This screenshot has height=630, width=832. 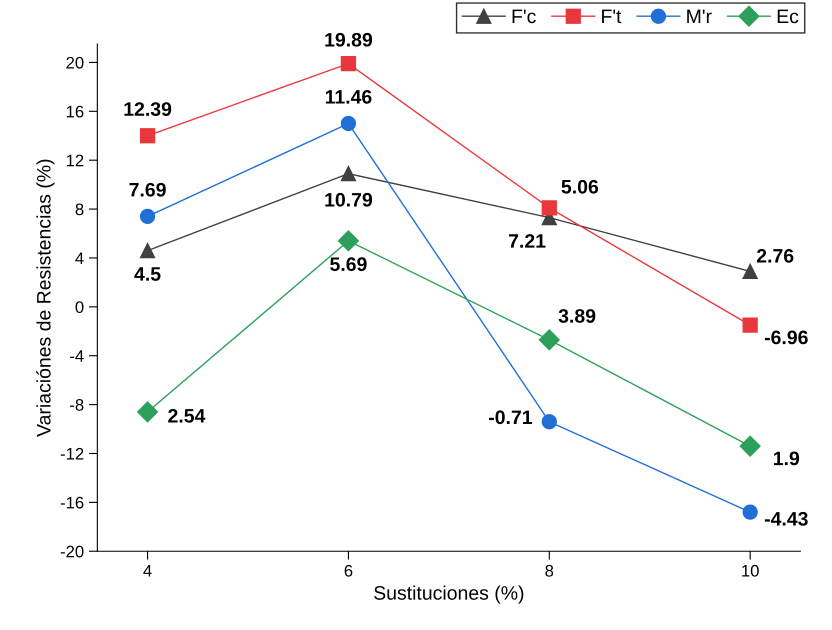 I want to click on x-tick-label: 10, so click(x=750, y=570).